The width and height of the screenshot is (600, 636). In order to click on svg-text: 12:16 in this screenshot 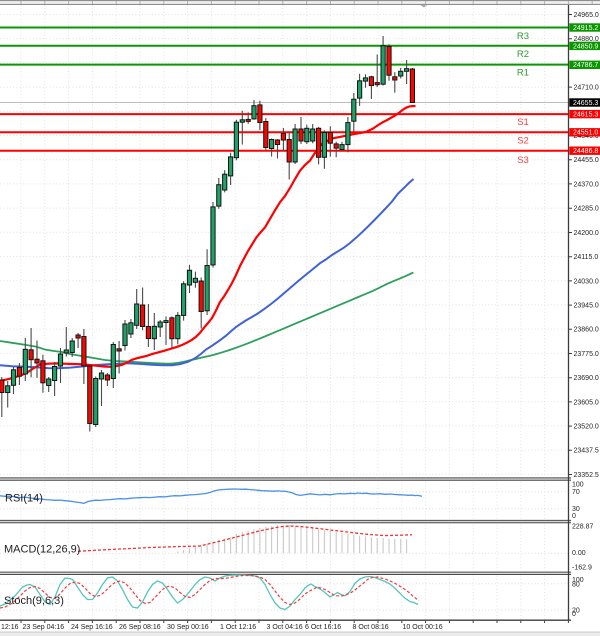, I will do `click(10, 627)`.